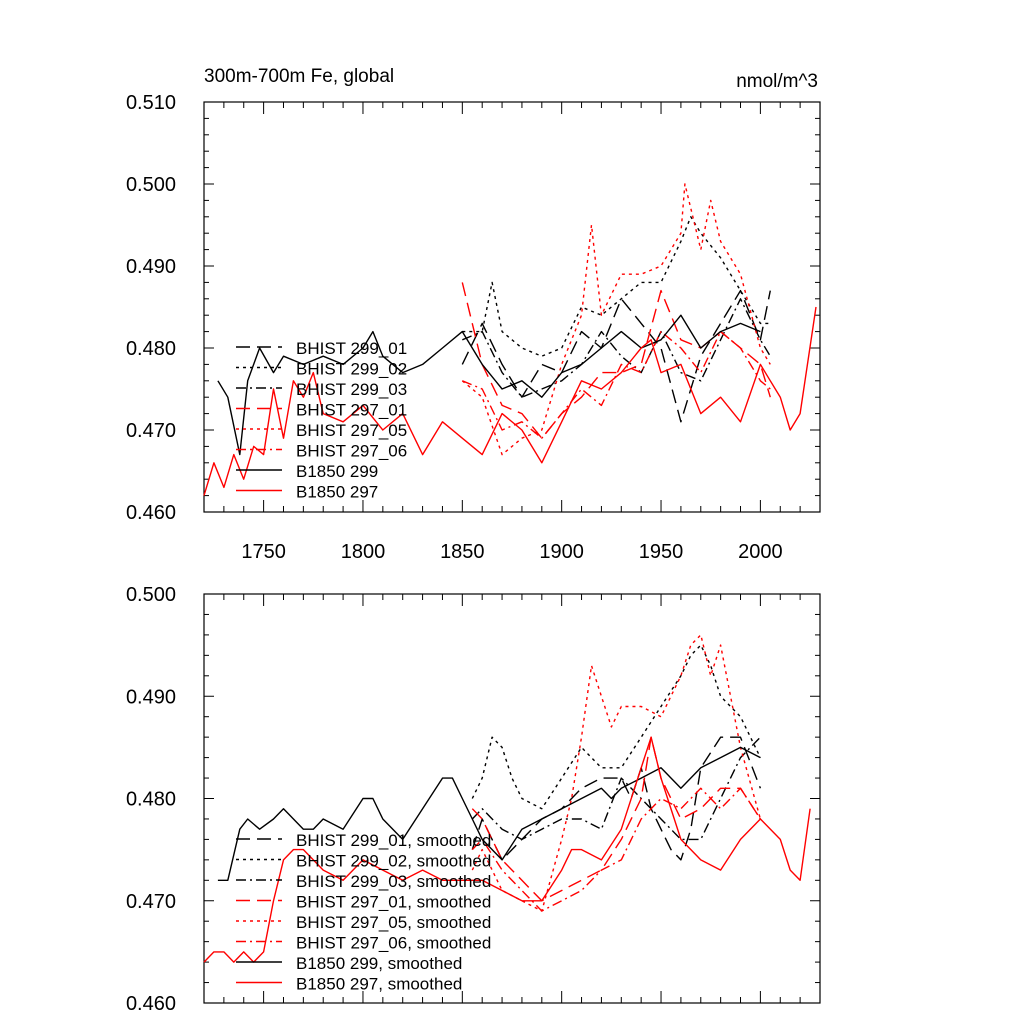 The image size is (1024, 1024). I want to click on x-tick-label: 1800, so click(363, 552).